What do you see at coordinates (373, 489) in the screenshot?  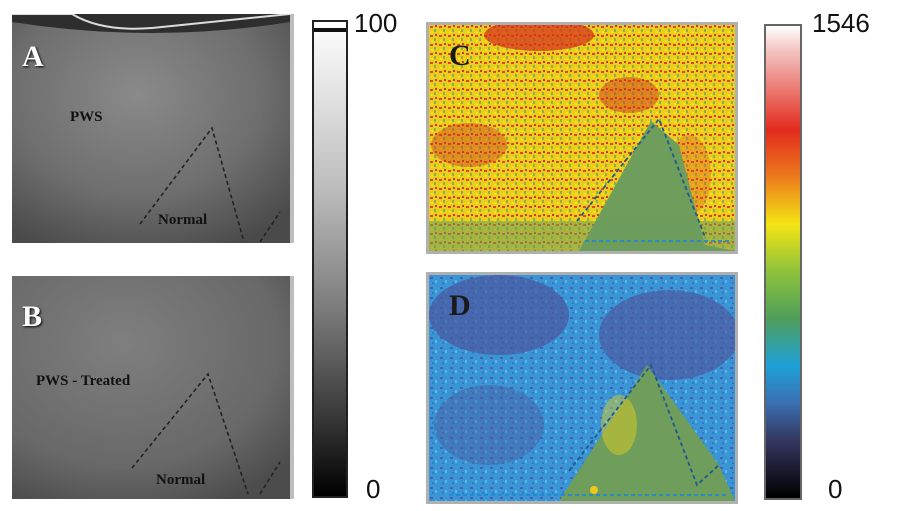 I see `gray-min-label: 0` at bounding box center [373, 489].